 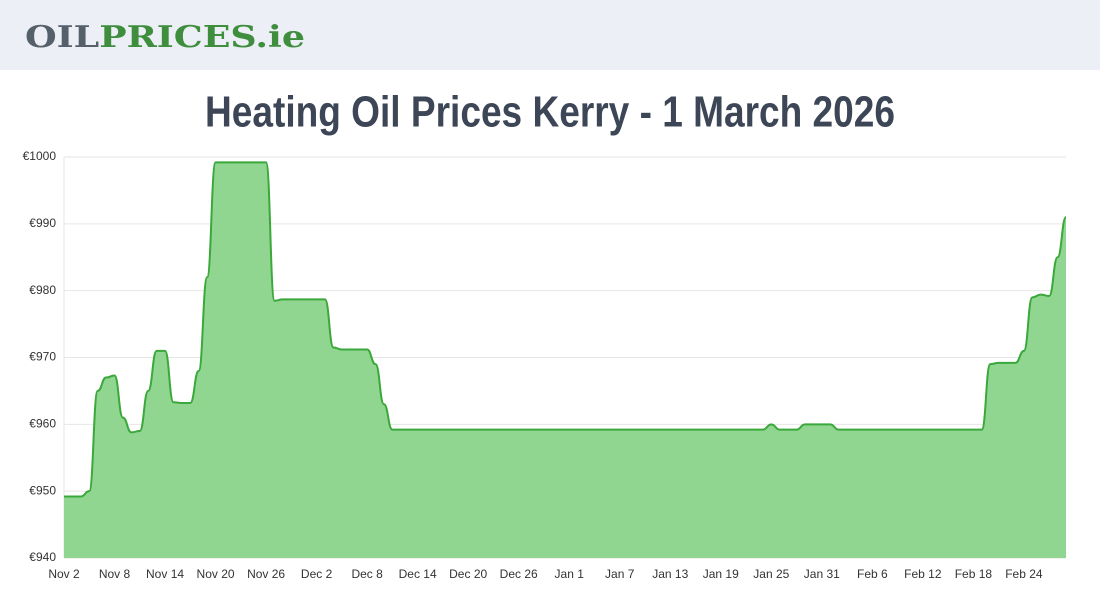 What do you see at coordinates (115, 574) in the screenshot?
I see `x-tick-label: Nov 8` at bounding box center [115, 574].